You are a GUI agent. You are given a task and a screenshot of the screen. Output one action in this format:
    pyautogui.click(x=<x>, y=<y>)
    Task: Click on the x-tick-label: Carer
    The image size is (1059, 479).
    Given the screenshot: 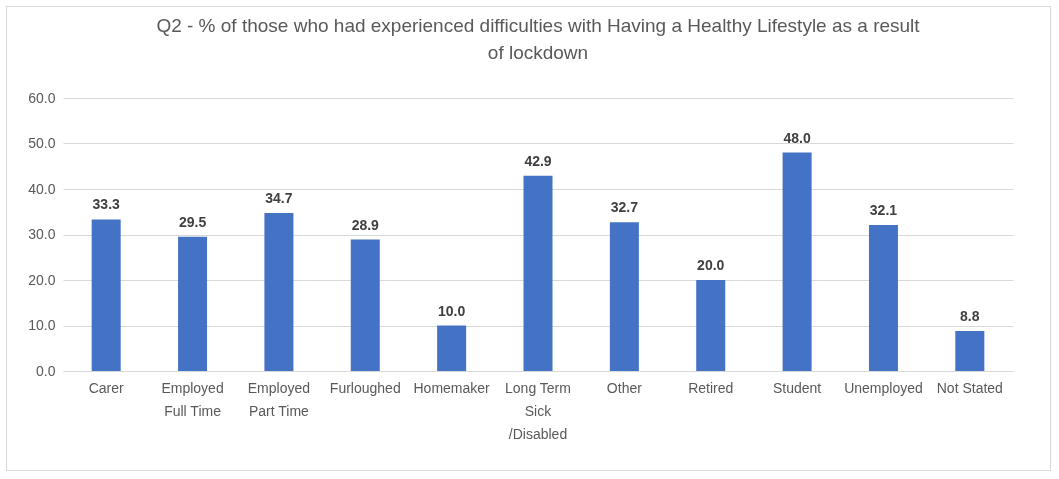 What is the action you would take?
    pyautogui.click(x=106, y=387)
    